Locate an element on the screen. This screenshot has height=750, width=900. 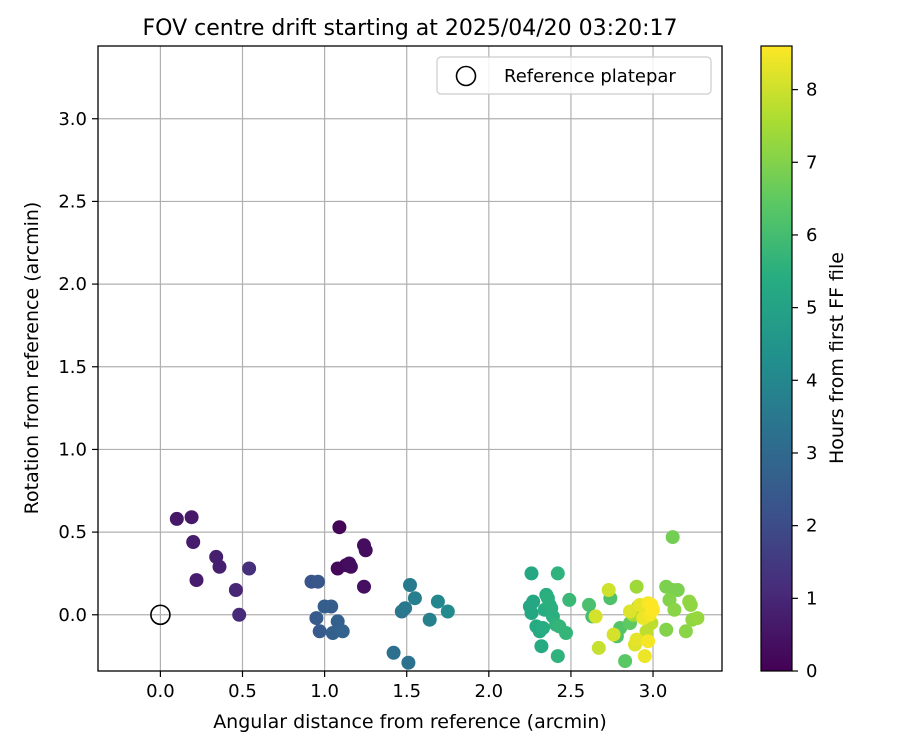
x-tick-label: 1.0 is located at coordinates (324, 691).